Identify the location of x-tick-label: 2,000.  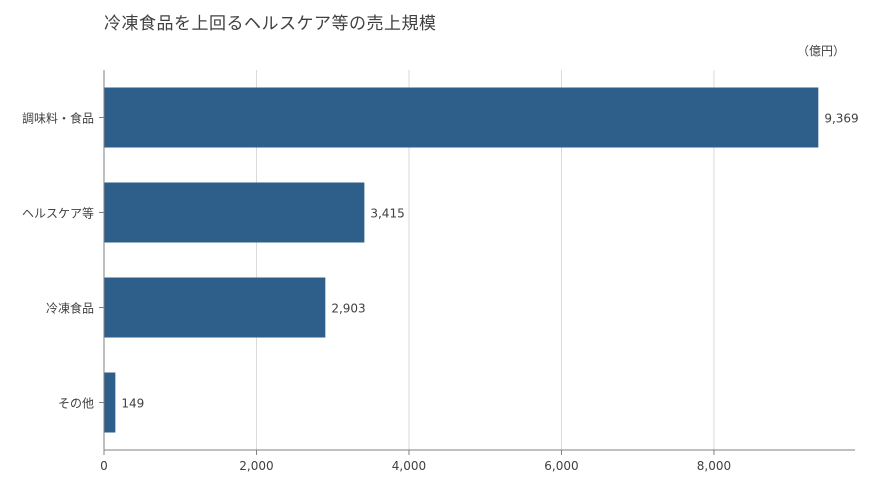
(256, 466).